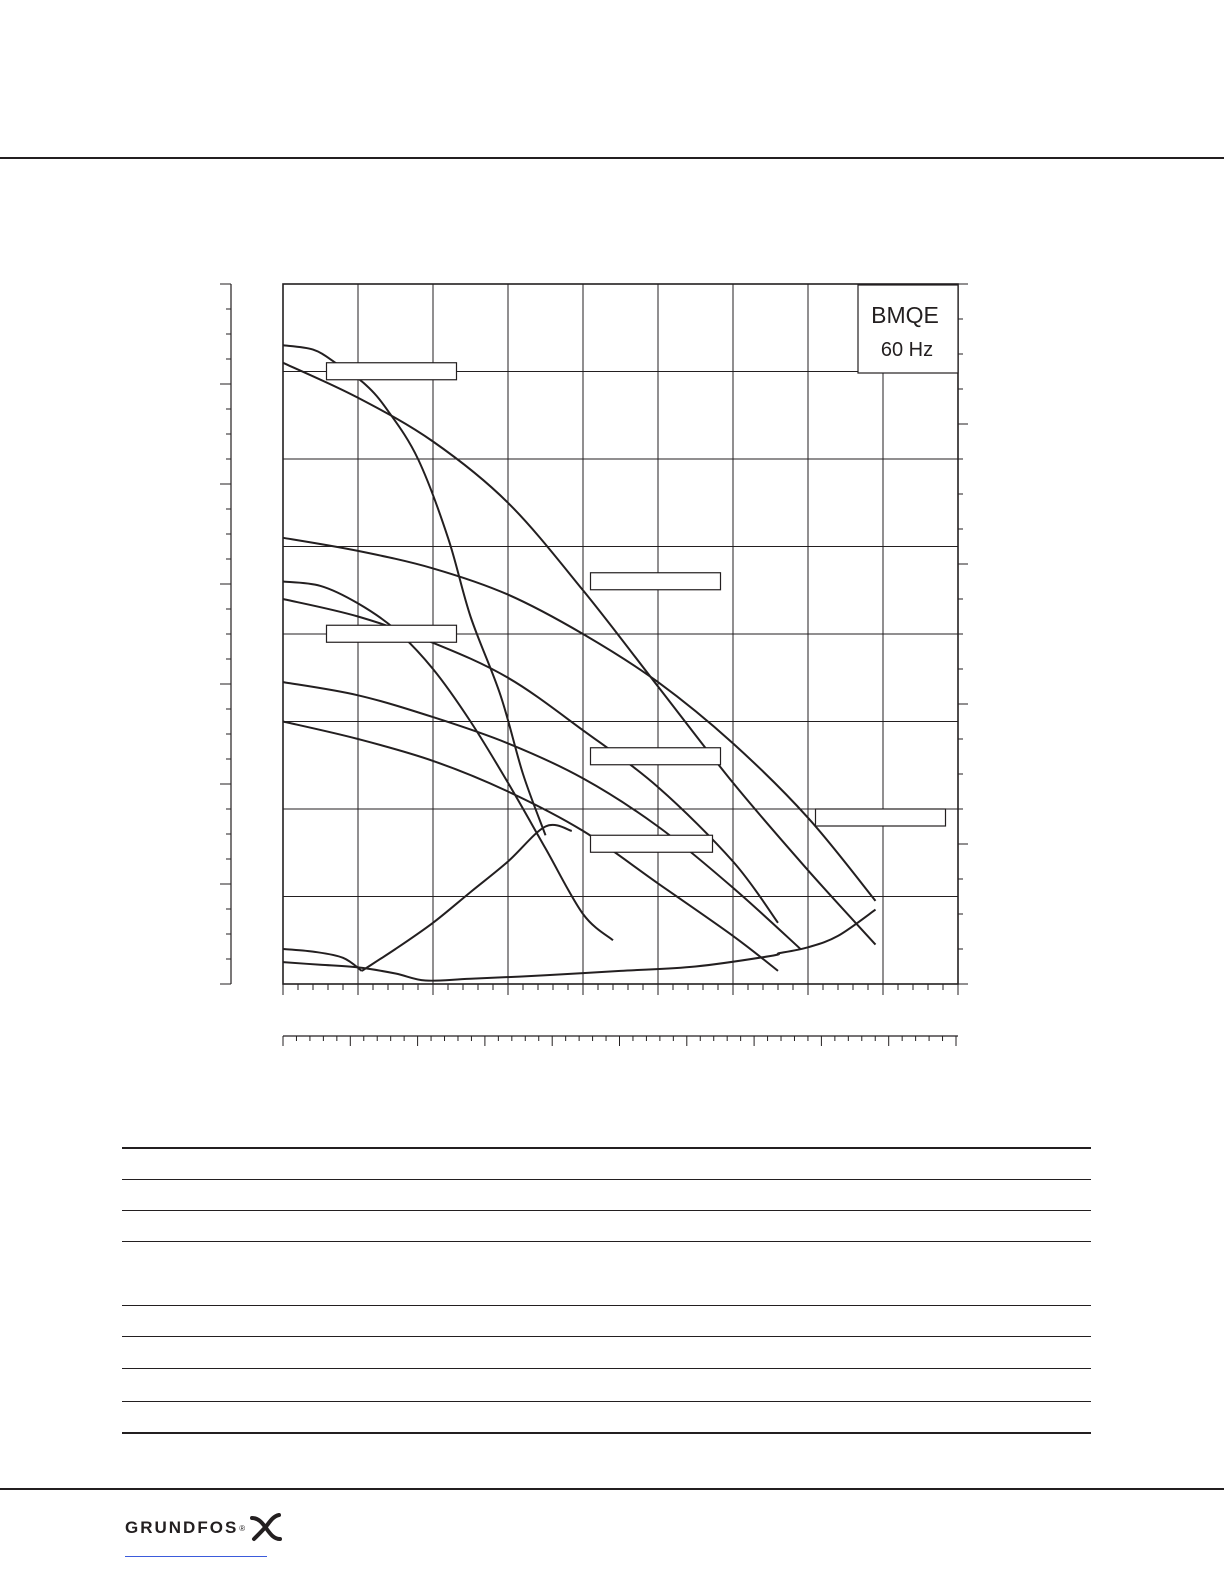 This screenshot has height=1584, width=1224. I want to click on header-rule, so click(612, 158).